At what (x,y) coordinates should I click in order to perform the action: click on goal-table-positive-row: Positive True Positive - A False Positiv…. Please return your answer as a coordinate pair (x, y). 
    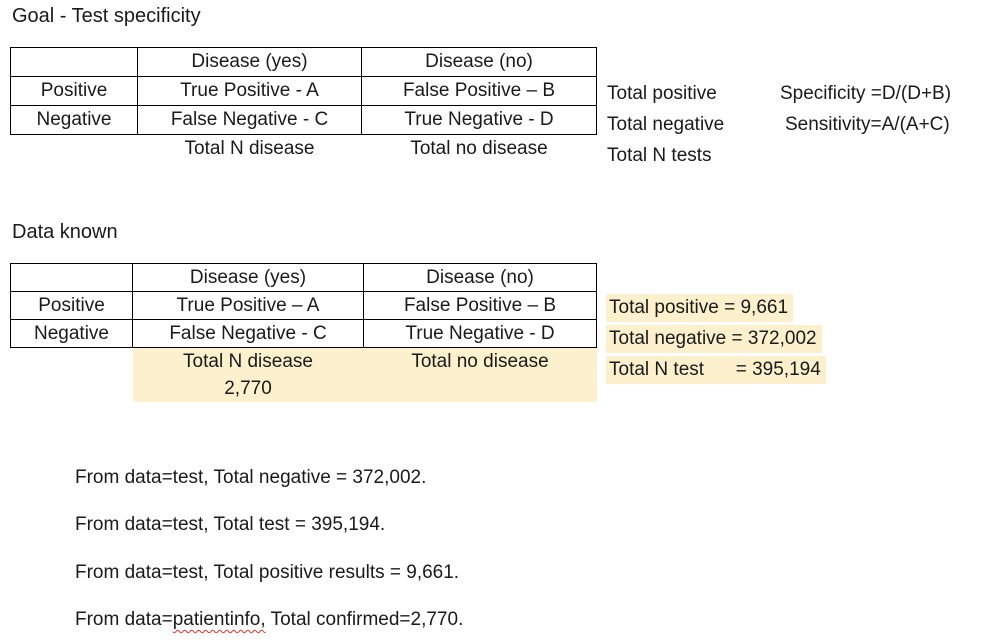
    Looking at the image, I should click on (303, 91).